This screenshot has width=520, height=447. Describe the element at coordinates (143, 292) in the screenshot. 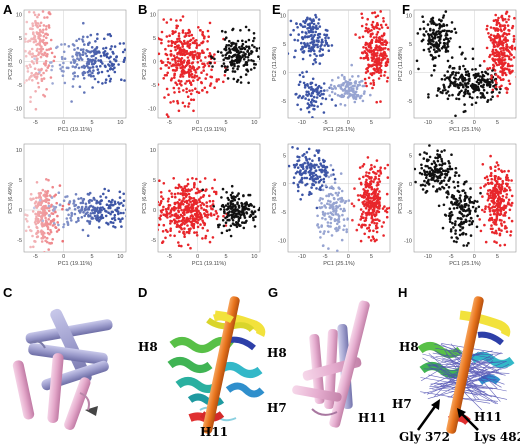

I see `panel-letter-d: D` at that location.